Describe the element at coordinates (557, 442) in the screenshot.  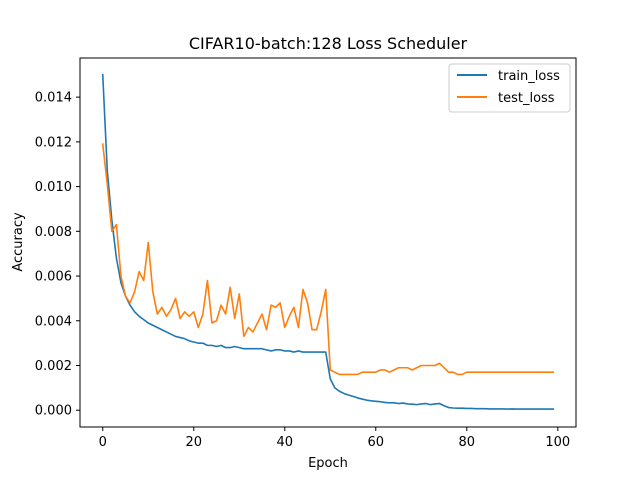
I see `x-tick-label: 100` at that location.